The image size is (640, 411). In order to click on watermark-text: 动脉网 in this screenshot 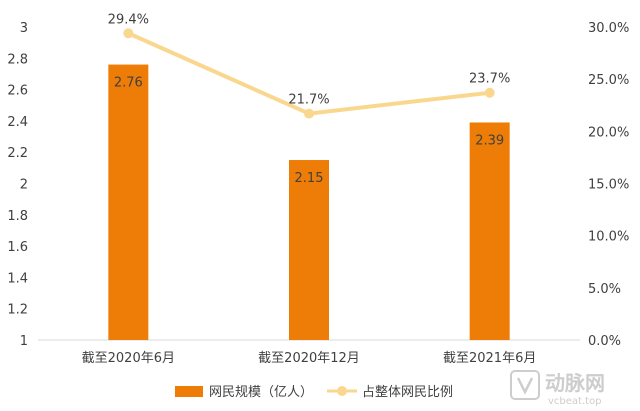, I will do `click(575, 383)`.